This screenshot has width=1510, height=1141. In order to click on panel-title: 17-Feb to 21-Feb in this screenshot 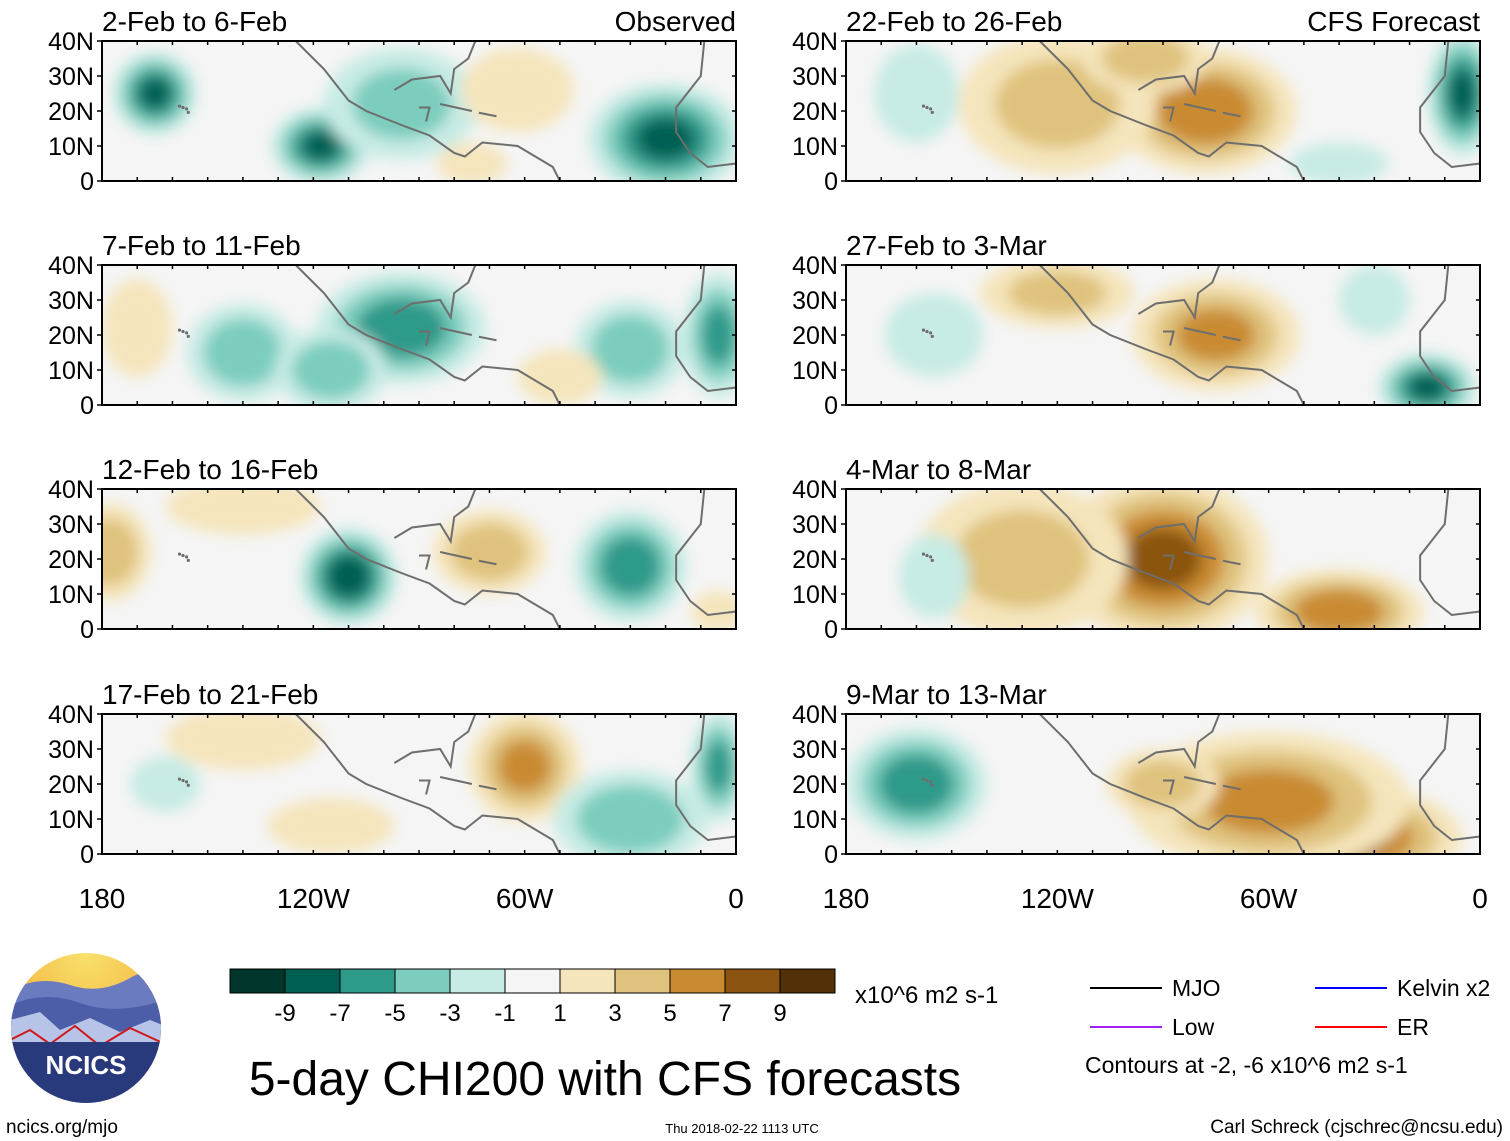, I will do `click(210, 694)`.